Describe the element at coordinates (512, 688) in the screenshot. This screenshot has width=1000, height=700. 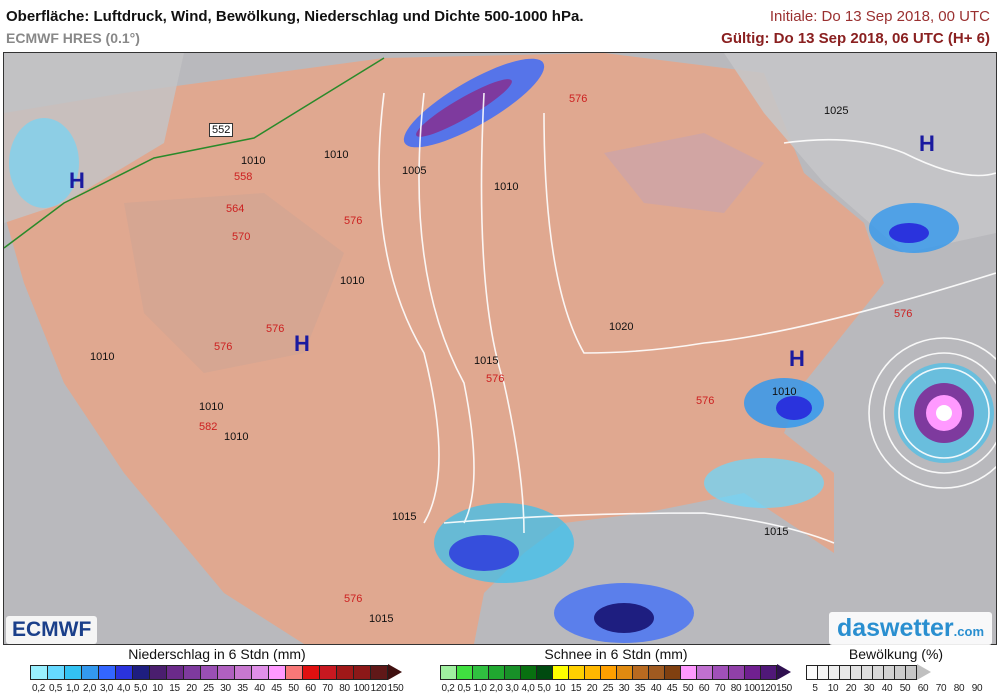
I see `legend-tick: 3,0` at that location.